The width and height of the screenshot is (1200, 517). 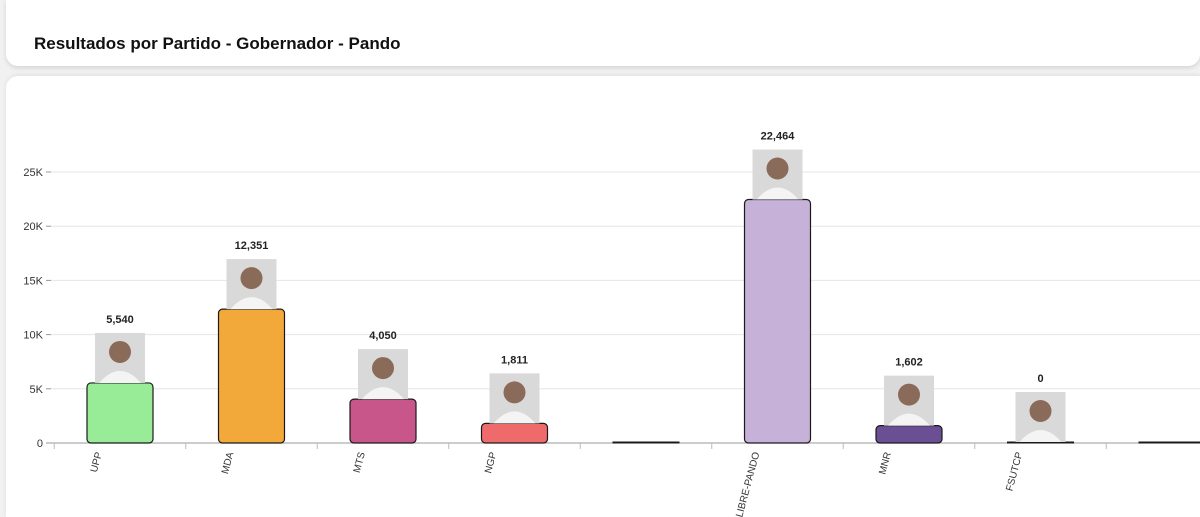 What do you see at coordinates (1040, 379) in the screenshot?
I see `data-label: 0` at bounding box center [1040, 379].